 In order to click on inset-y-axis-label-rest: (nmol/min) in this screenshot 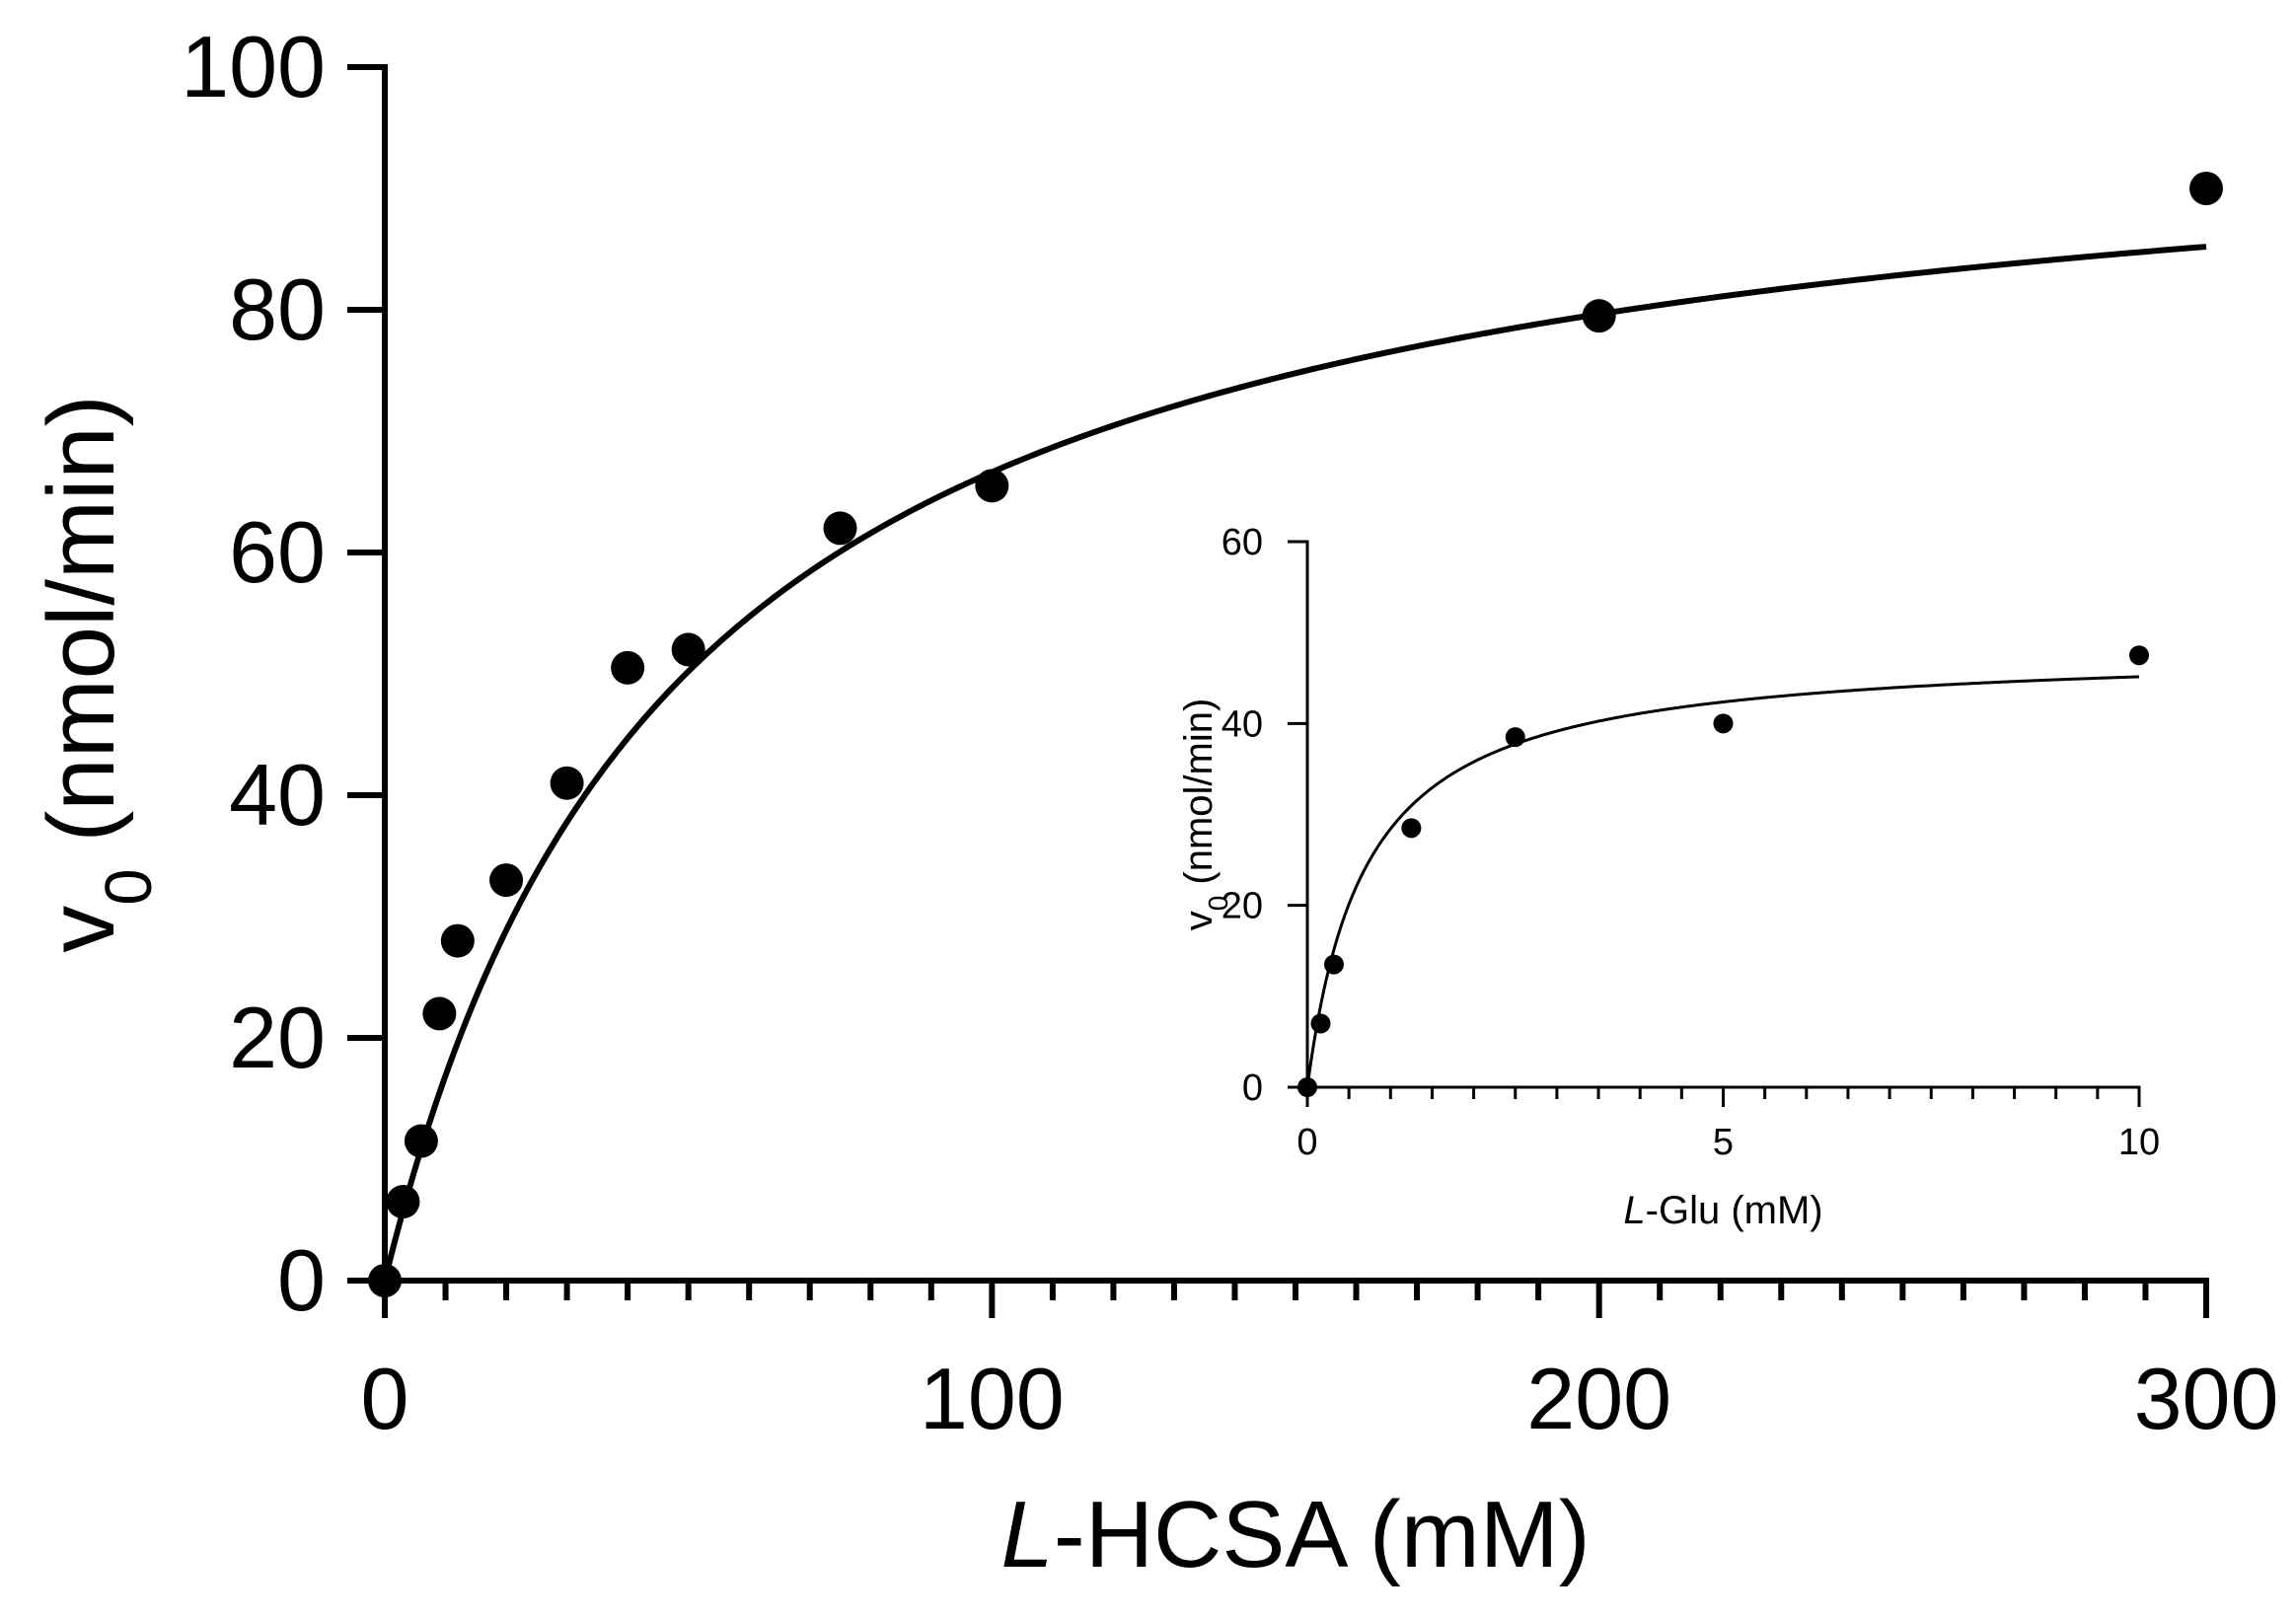, I will do `click(1199, 797)`.